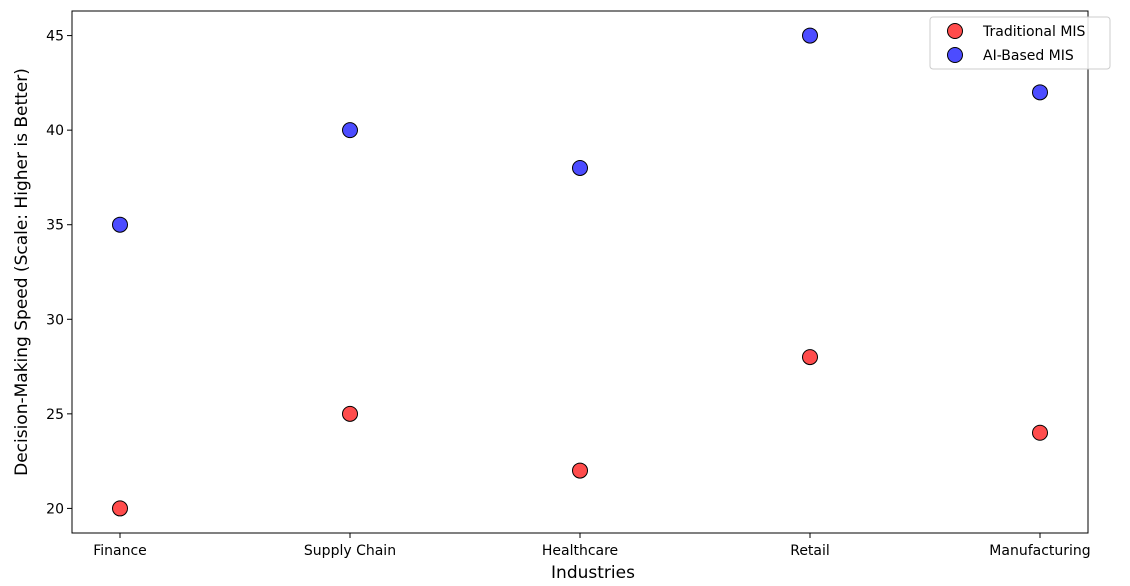 The image size is (1130, 586). What do you see at coordinates (1028, 56) in the screenshot?
I see `legend-label-ai-based-mis: AI-Based MIS` at bounding box center [1028, 56].